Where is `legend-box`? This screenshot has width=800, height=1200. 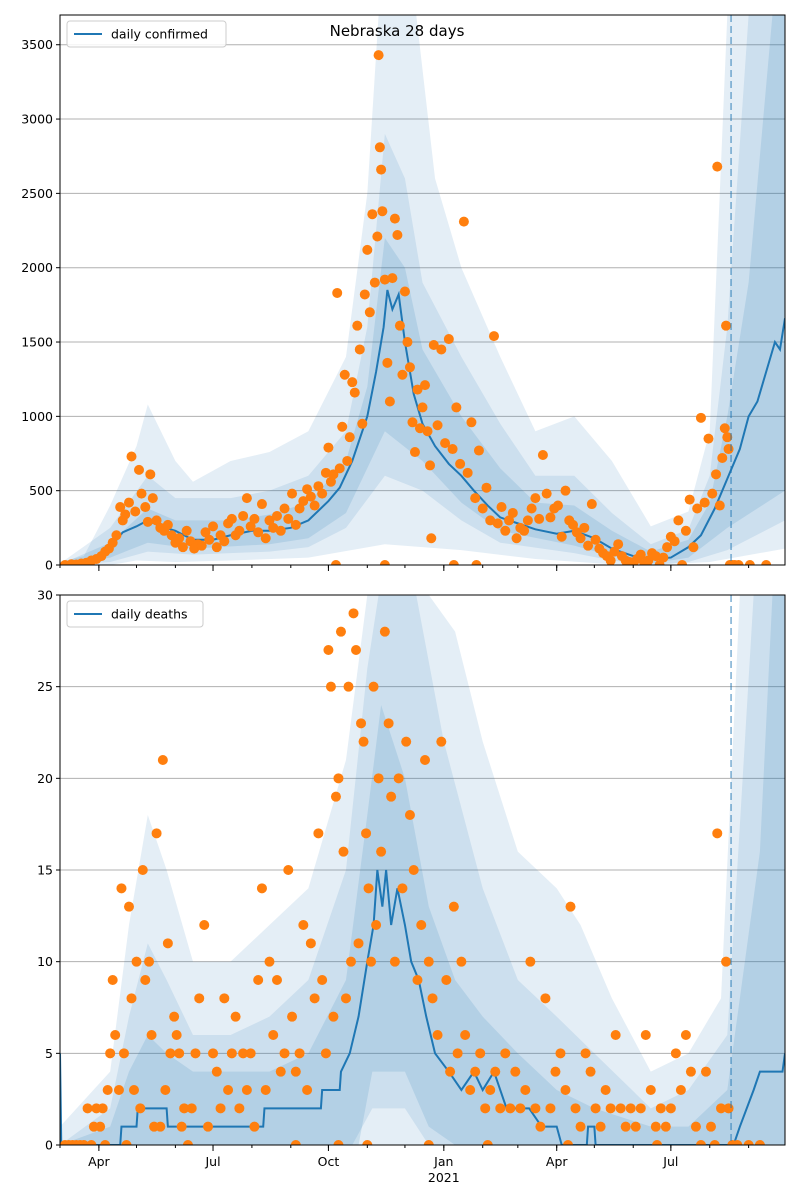
legend-box is located at coordinates (135, 614).